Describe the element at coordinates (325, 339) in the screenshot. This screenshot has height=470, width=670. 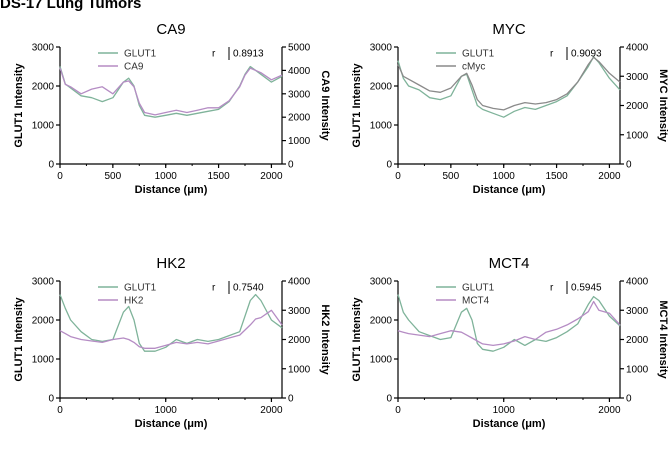
I see `y2-axis-label: HK2 Intensity` at that location.